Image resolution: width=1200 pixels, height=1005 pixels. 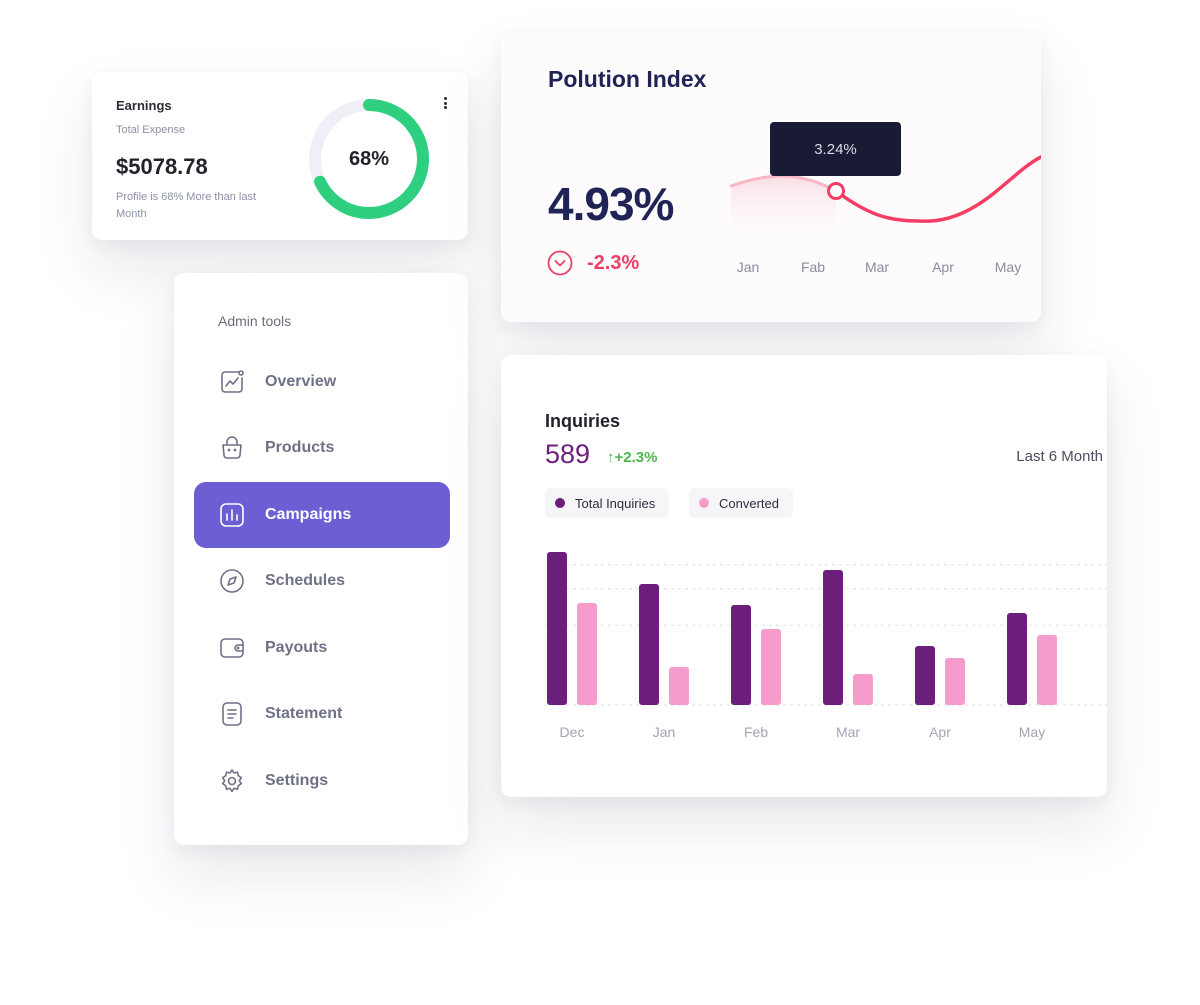 I want to click on x-tick-label: May, so click(x=1032, y=732).